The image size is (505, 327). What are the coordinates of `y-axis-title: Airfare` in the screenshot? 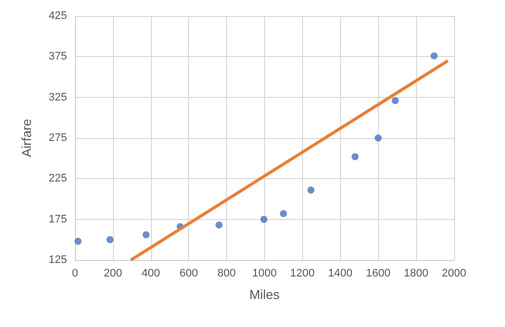 It's located at (26, 138).